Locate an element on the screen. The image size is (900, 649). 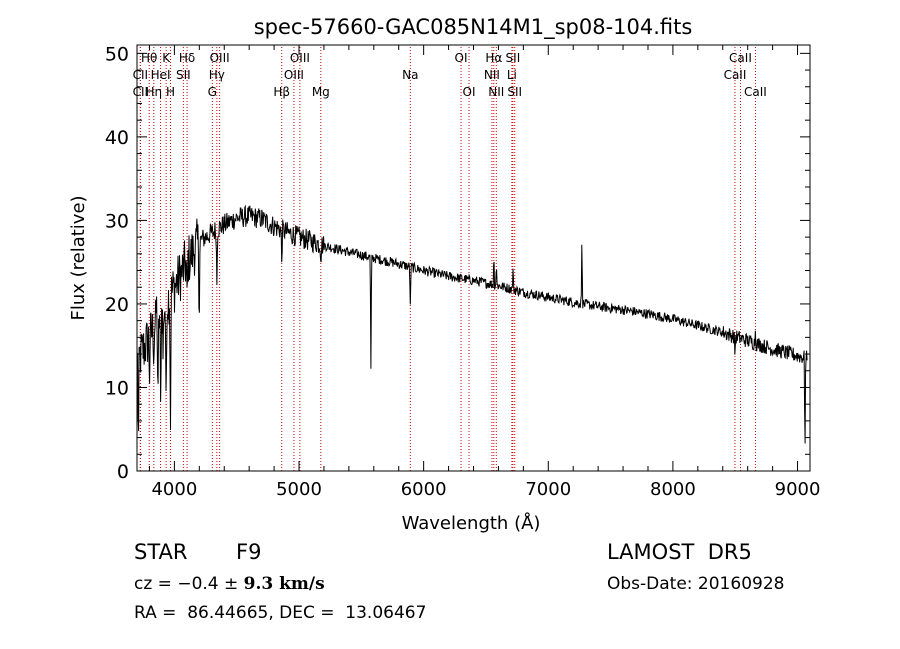
line-label: Hη is located at coordinates (154, 92).